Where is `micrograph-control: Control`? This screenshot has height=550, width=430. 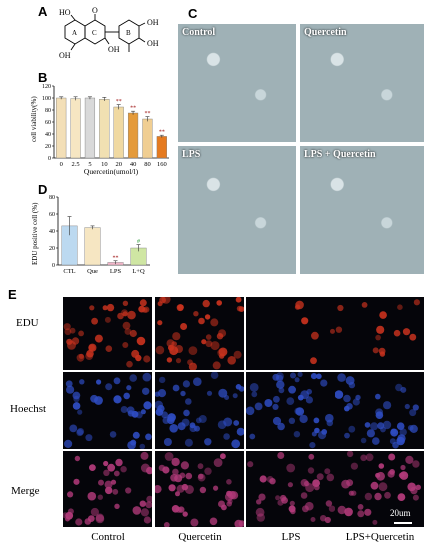
micrograph-control: Control is located at coordinates (237, 83).